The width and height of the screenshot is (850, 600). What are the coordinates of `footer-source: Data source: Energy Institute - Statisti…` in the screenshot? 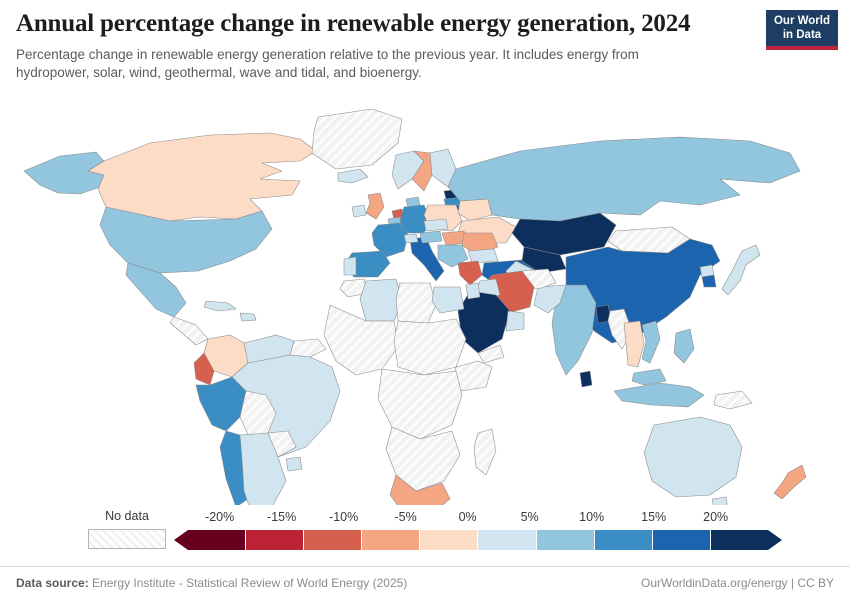 It's located at (211, 583).